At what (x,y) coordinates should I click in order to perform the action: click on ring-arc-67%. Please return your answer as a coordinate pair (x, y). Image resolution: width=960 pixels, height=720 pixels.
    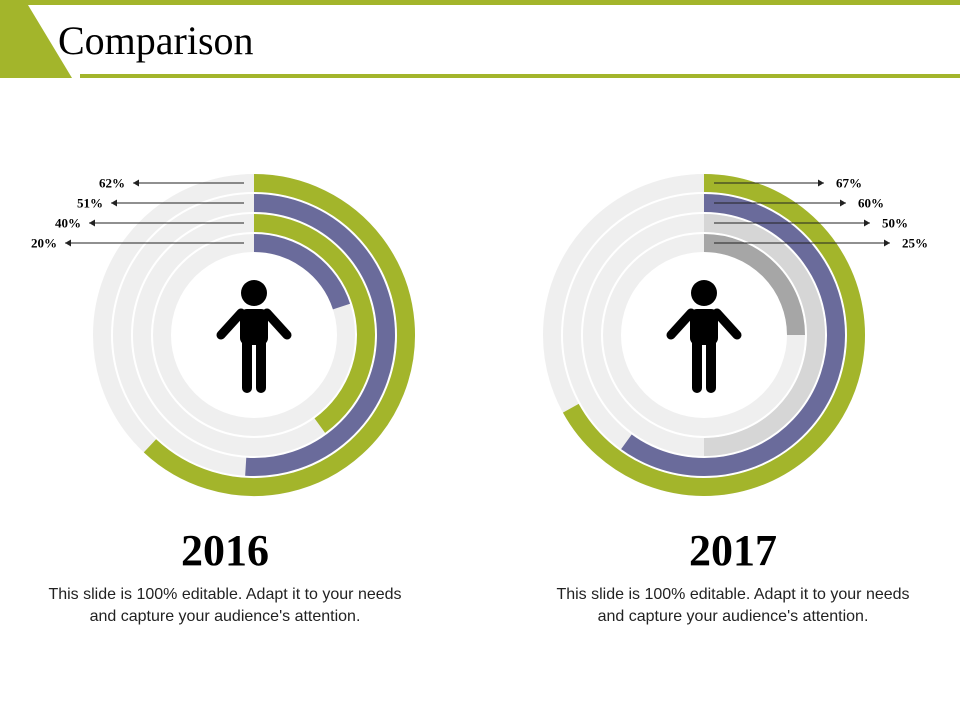
    Looking at the image, I should click on (713, 335).